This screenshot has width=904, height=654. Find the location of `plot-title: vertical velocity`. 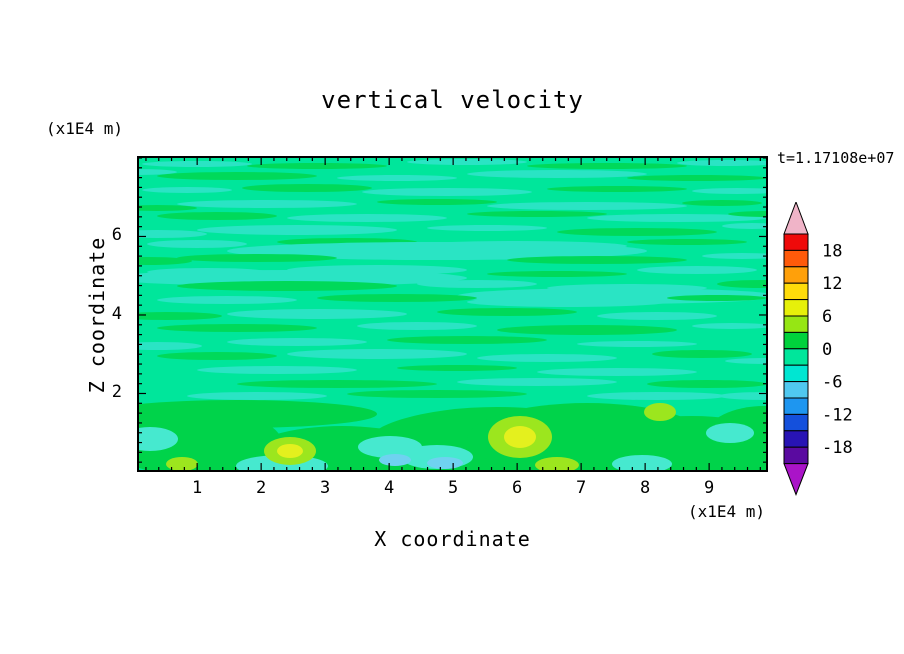

plot-title: vertical velocity is located at coordinates (452, 100).